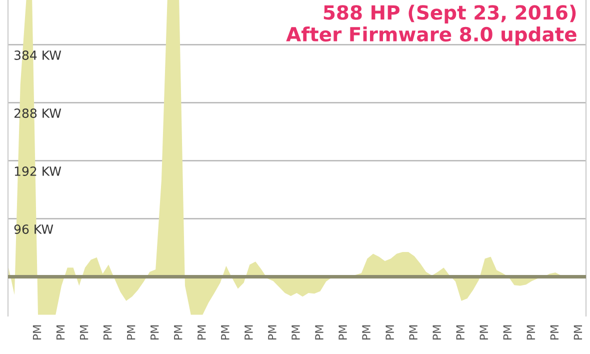 This screenshot has width=590, height=354. I want to click on annotation: 588 HP (Sept 23, 2016) After Firmware 8.0 update, so click(431, 25).